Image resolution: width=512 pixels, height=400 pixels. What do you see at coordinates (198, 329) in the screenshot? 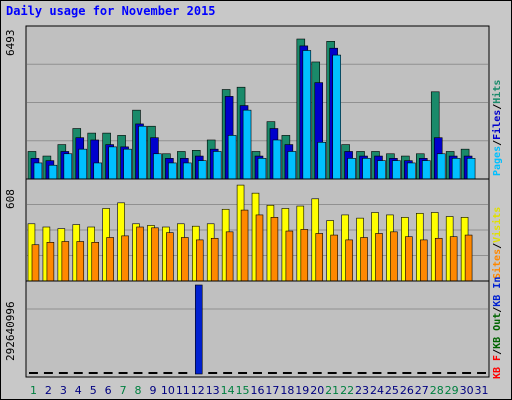
I see `bar-kb-in` at bounding box center [198, 329].